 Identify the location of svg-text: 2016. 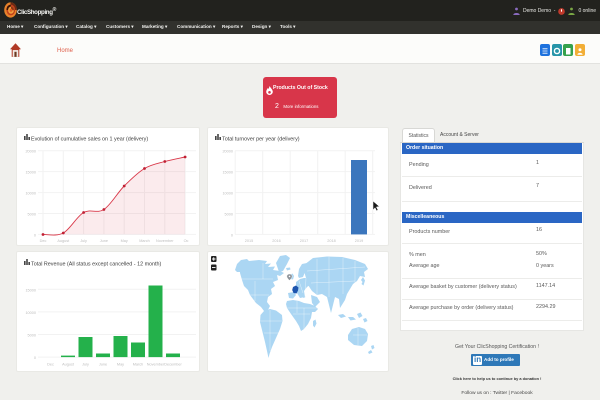
(276, 241).